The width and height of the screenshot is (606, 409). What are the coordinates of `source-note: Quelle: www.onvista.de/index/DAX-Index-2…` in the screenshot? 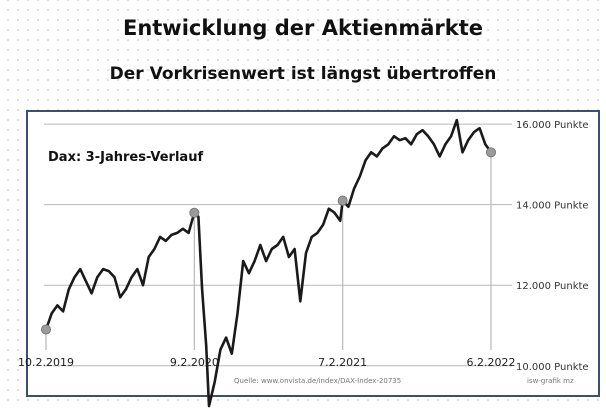 It's located at (317, 381).